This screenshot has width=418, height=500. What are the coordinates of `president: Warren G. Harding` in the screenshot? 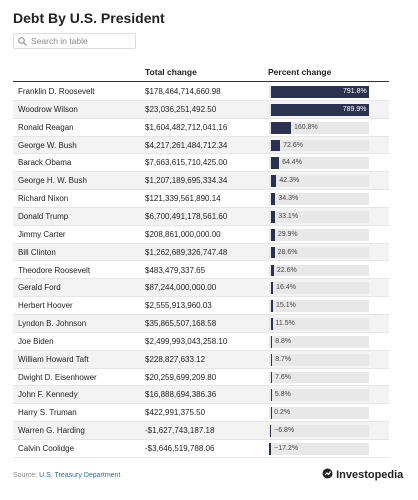 It's located at (51, 431).